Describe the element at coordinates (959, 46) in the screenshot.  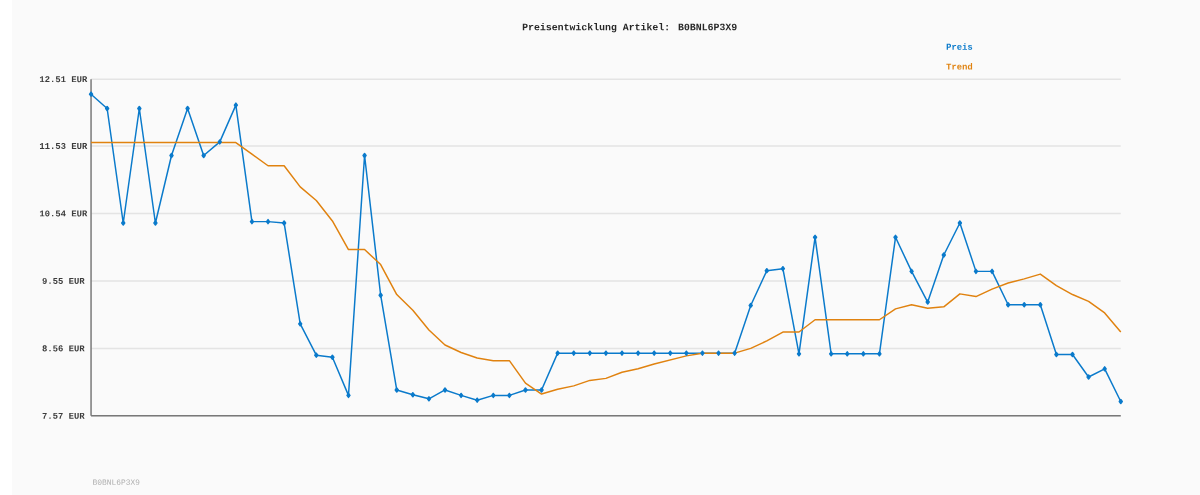
I see `text: Preis` at that location.